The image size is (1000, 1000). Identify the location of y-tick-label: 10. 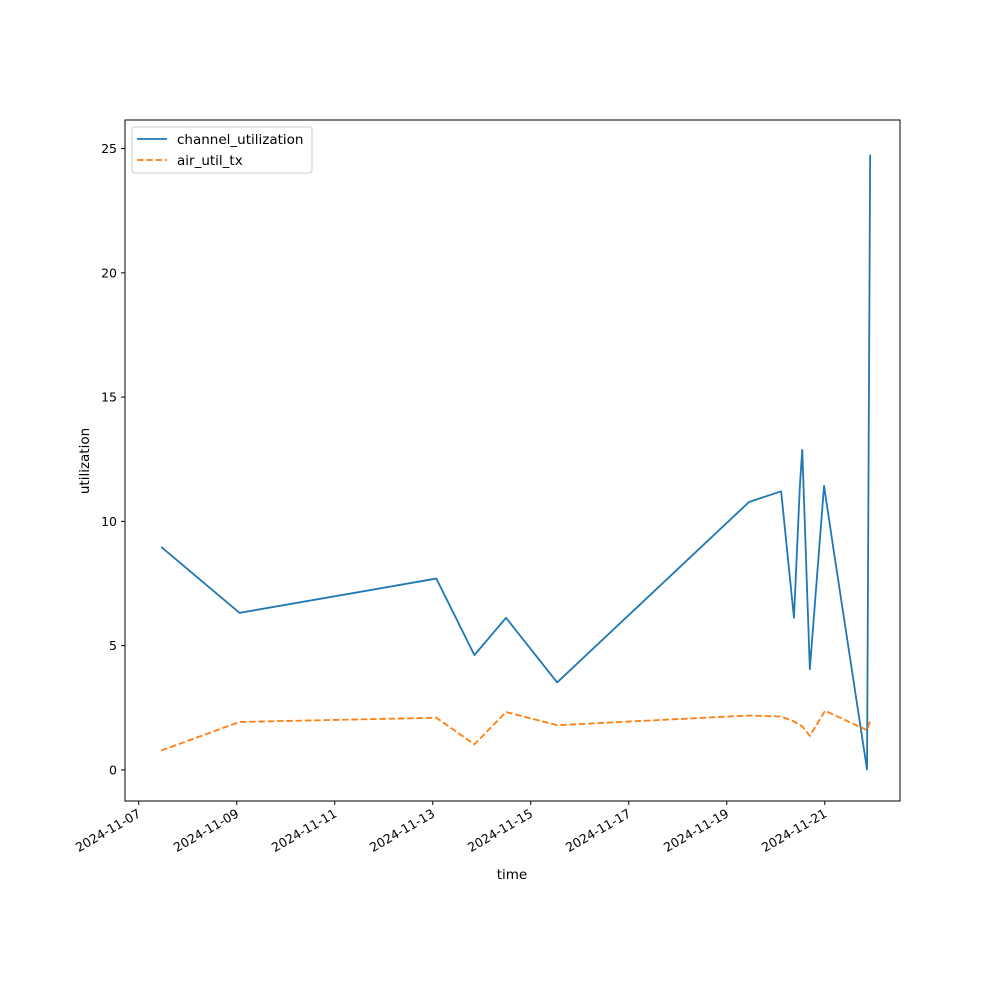
(109, 521).